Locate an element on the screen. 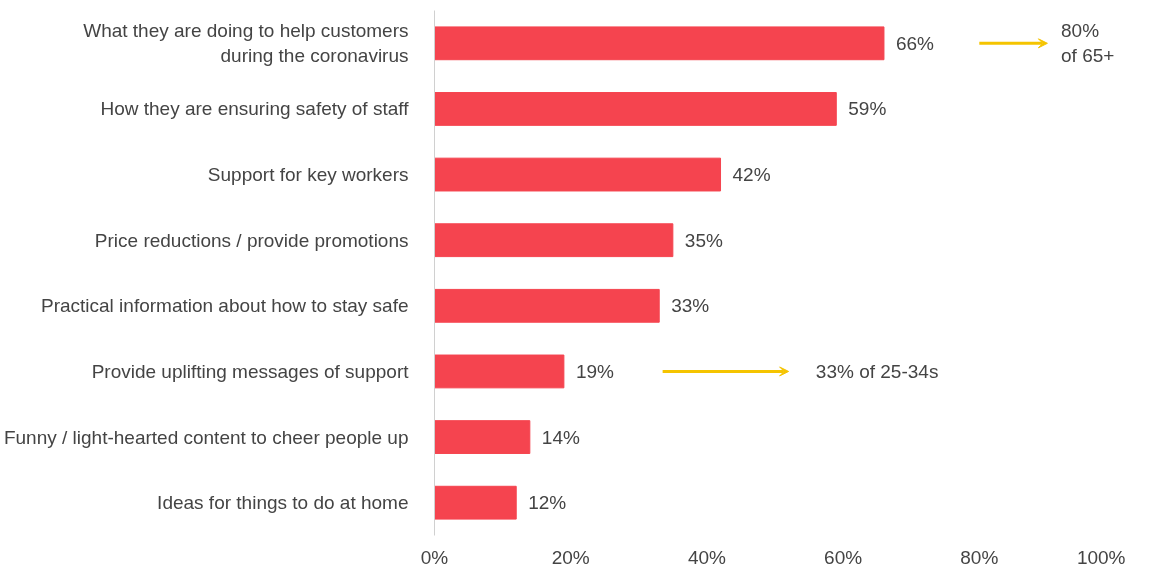  y-tick-label: How they are ensuring safety of staff is located at coordinates (255, 109).